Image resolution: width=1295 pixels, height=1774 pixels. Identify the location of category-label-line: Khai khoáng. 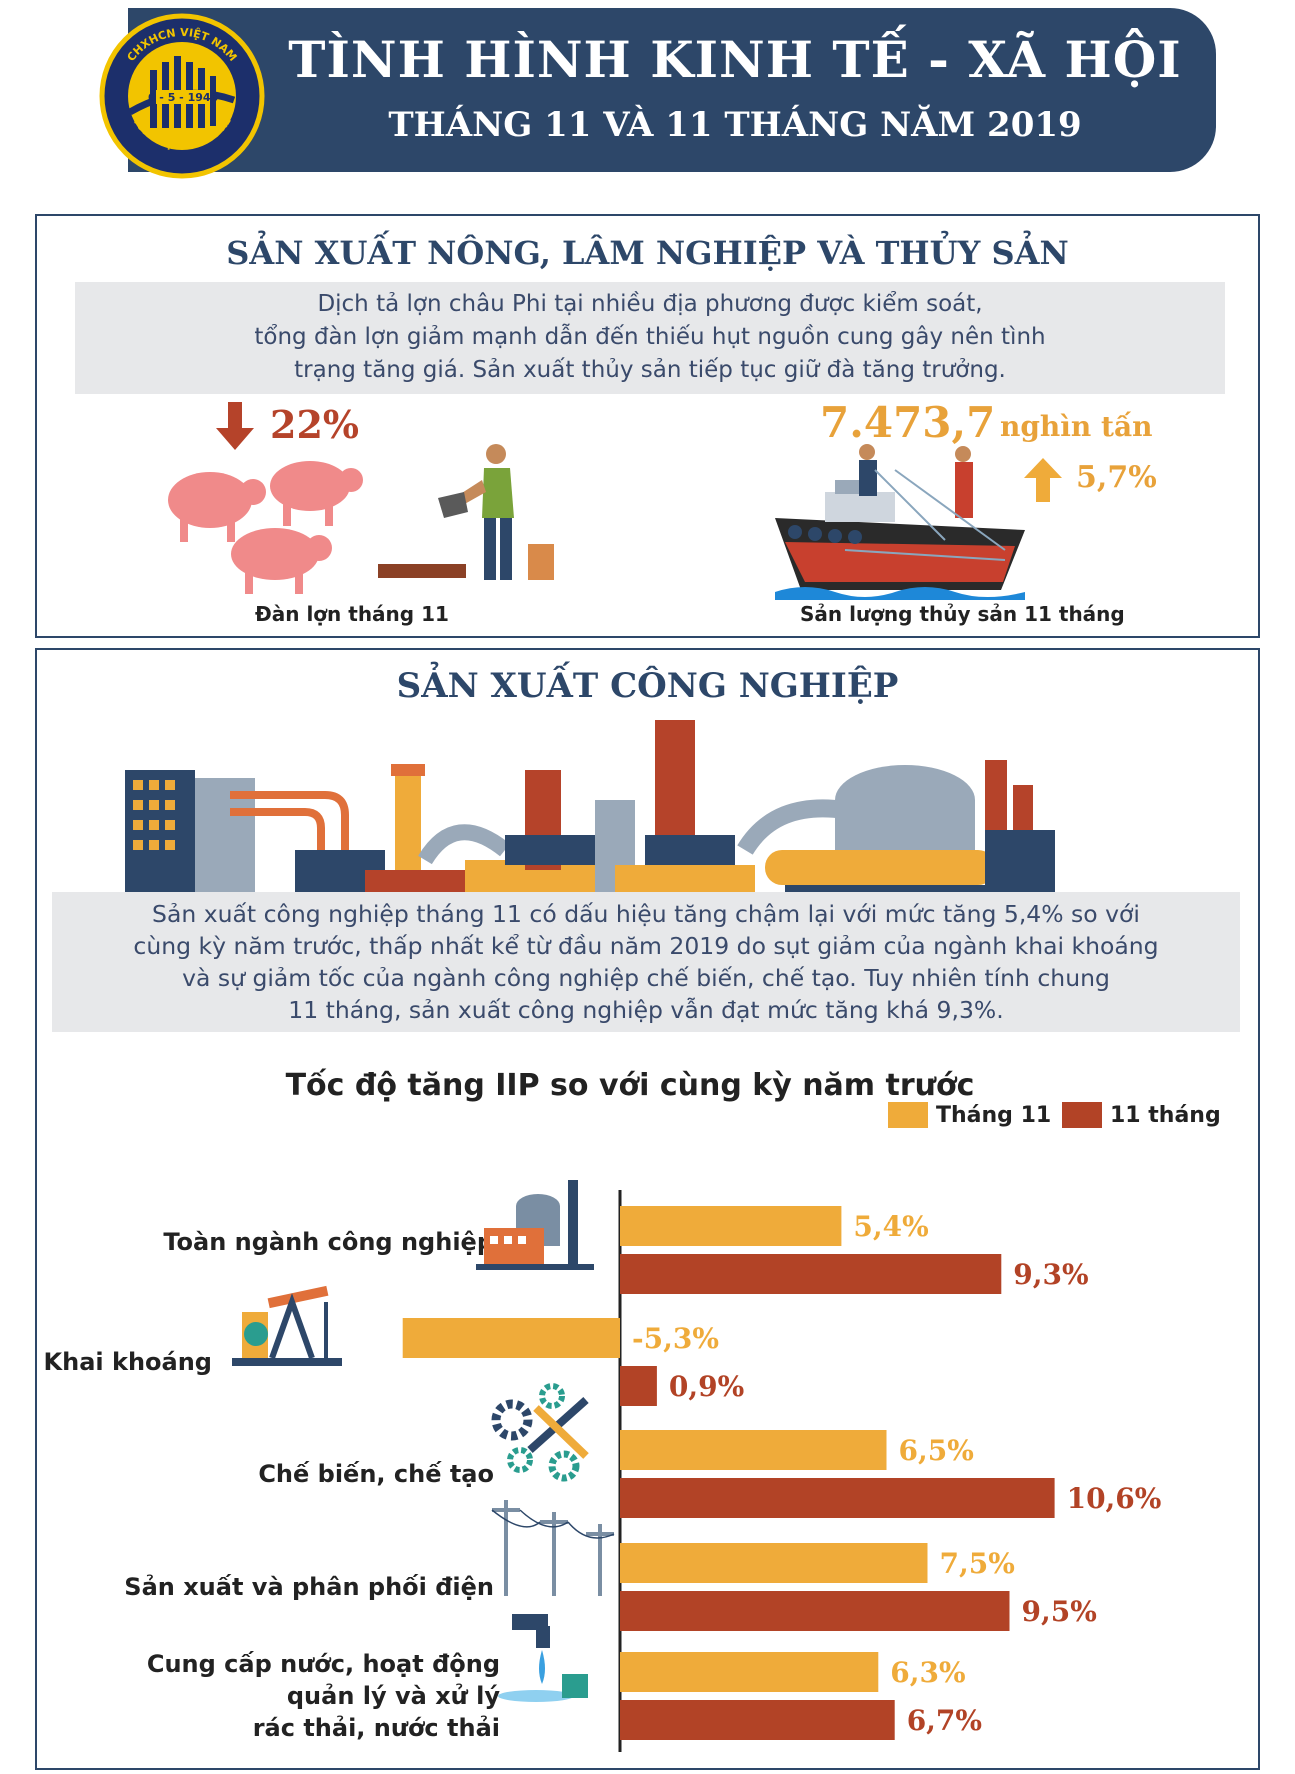
(127, 1362).